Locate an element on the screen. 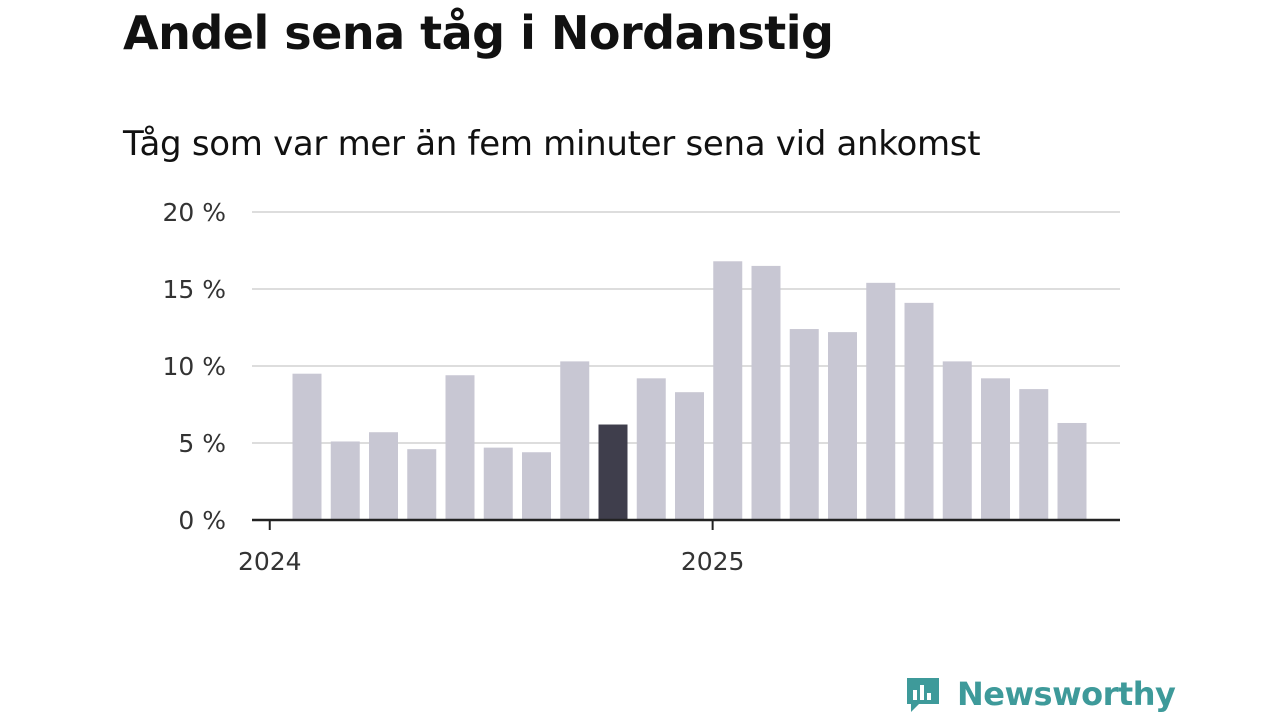 The image size is (1280, 720). newsworthy-logo: Newsworthy is located at coordinates (1039, 694).